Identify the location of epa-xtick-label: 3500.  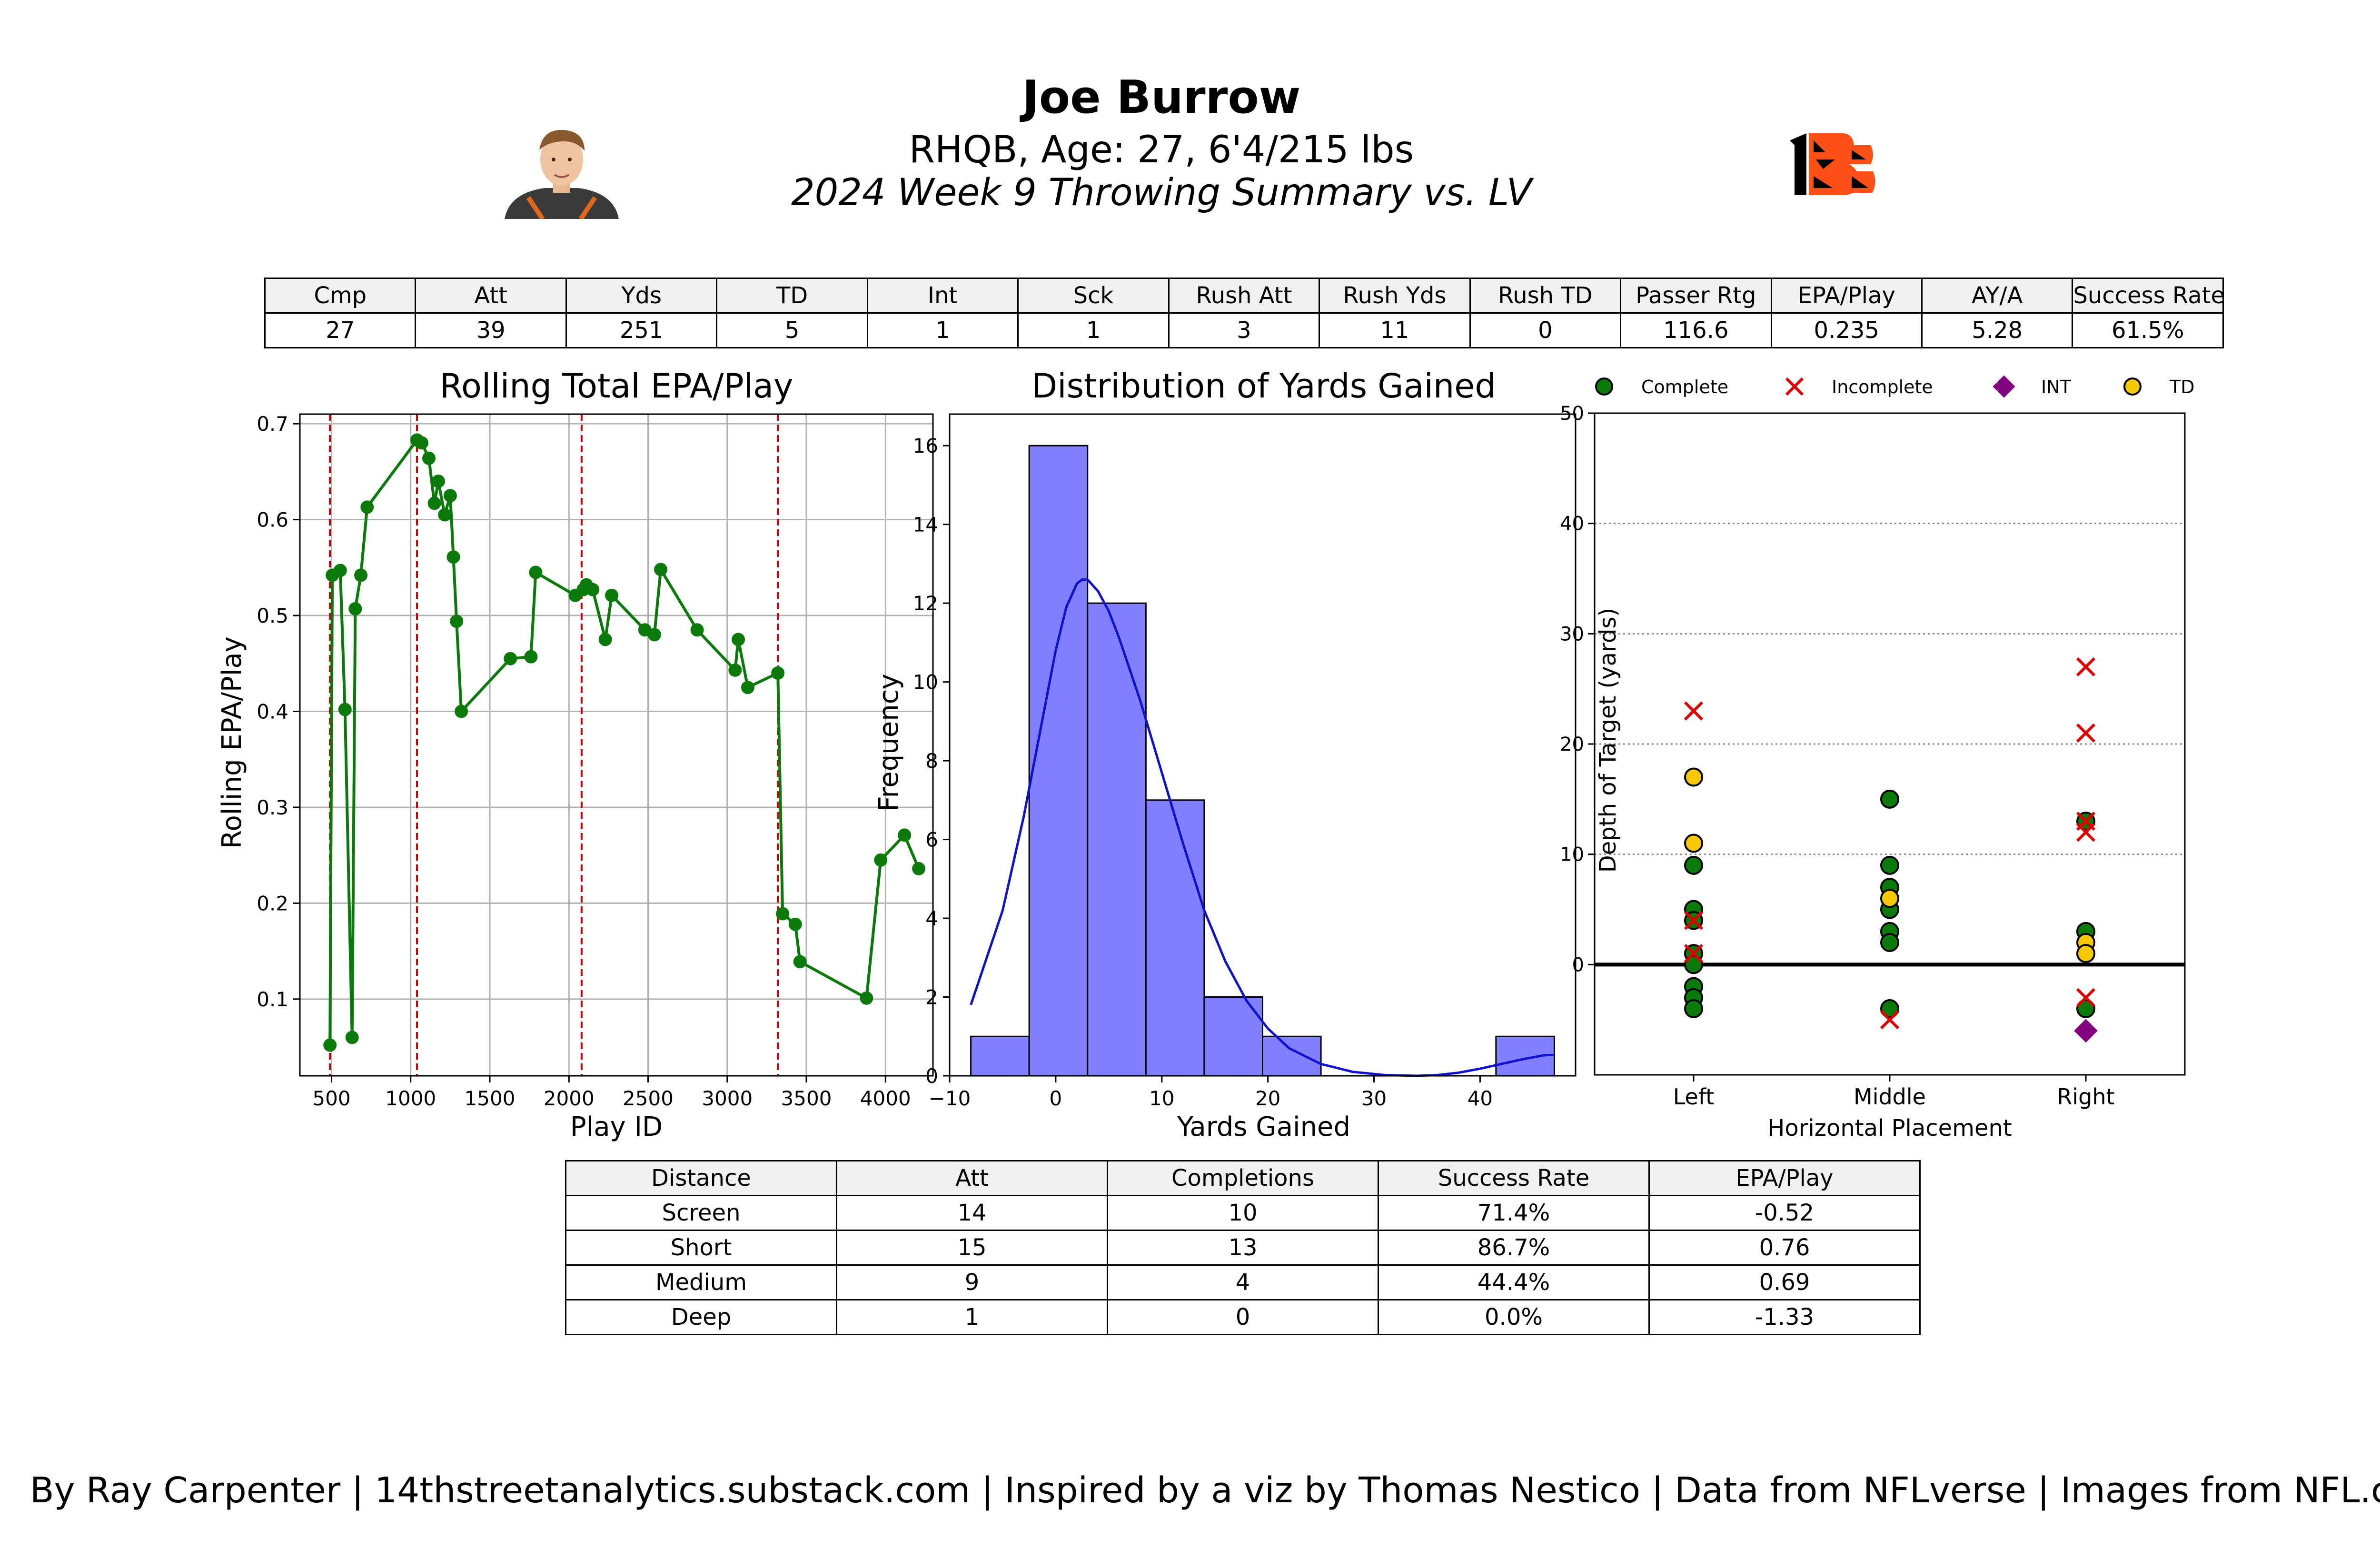
(806, 1099).